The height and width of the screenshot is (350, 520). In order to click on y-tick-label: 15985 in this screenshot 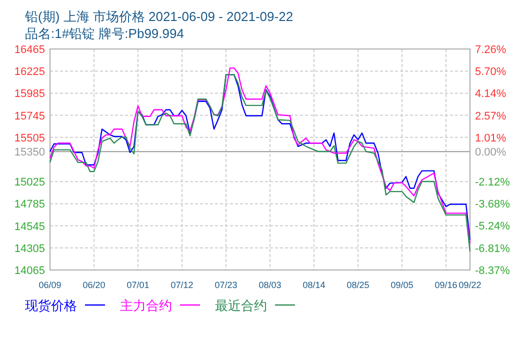, I will do `click(29, 94)`.